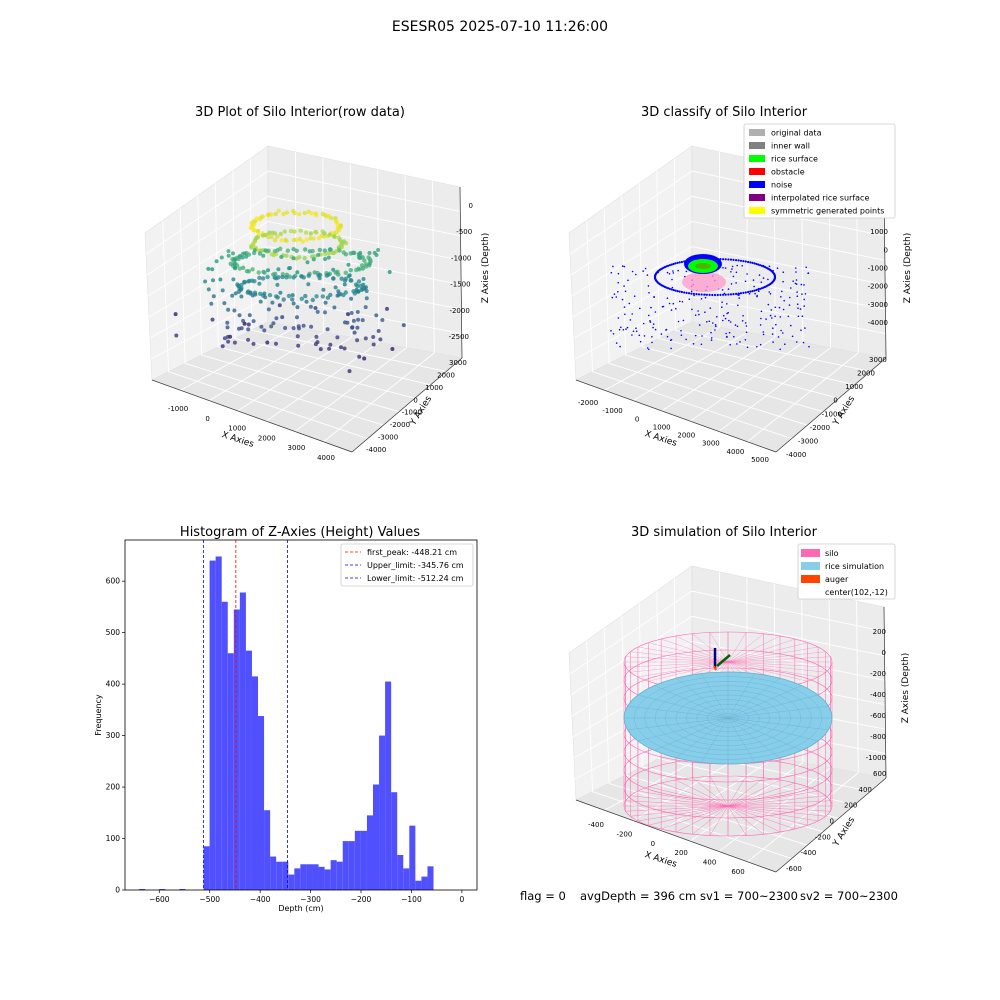  Describe the element at coordinates (500, 27) in the screenshot. I see `suptitle: ESESR05 2025-07-10 11:26:00` at that location.